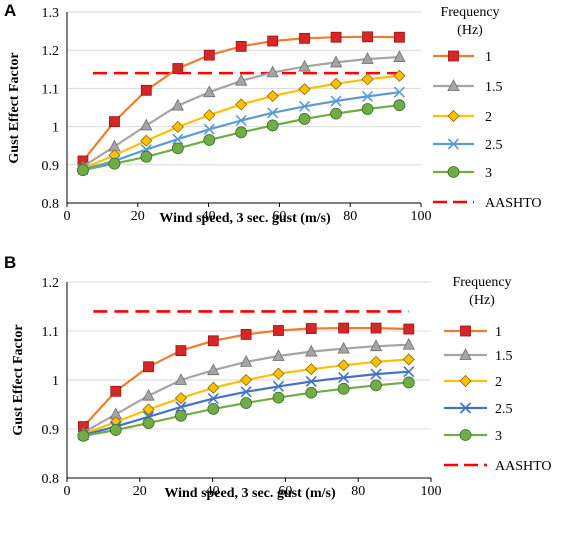  I want to click on legend-item-aashto: AASHTO, so click(498, 466).